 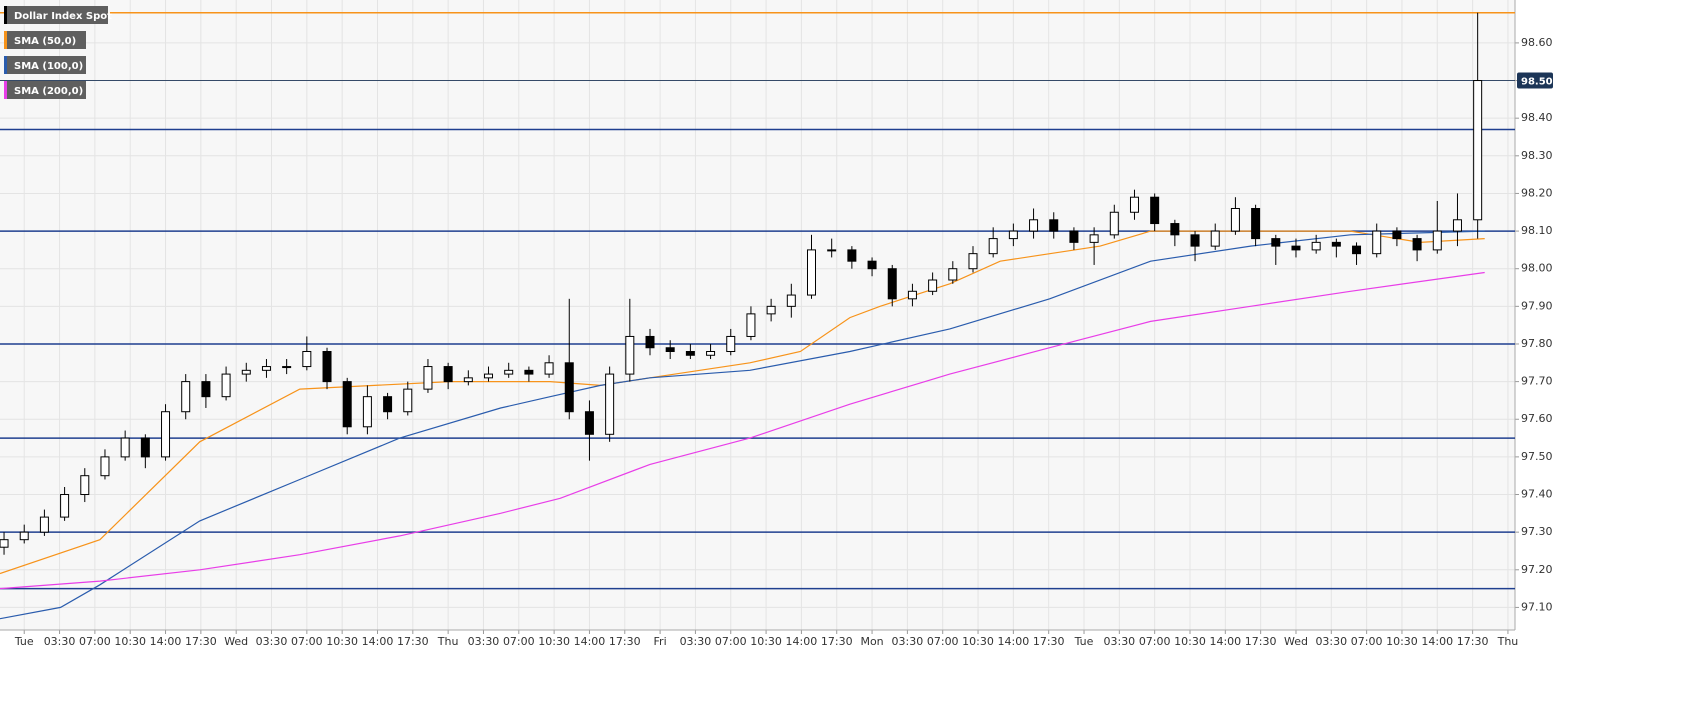 I want to click on y-tick-label: 98.20, so click(x=1537, y=192).